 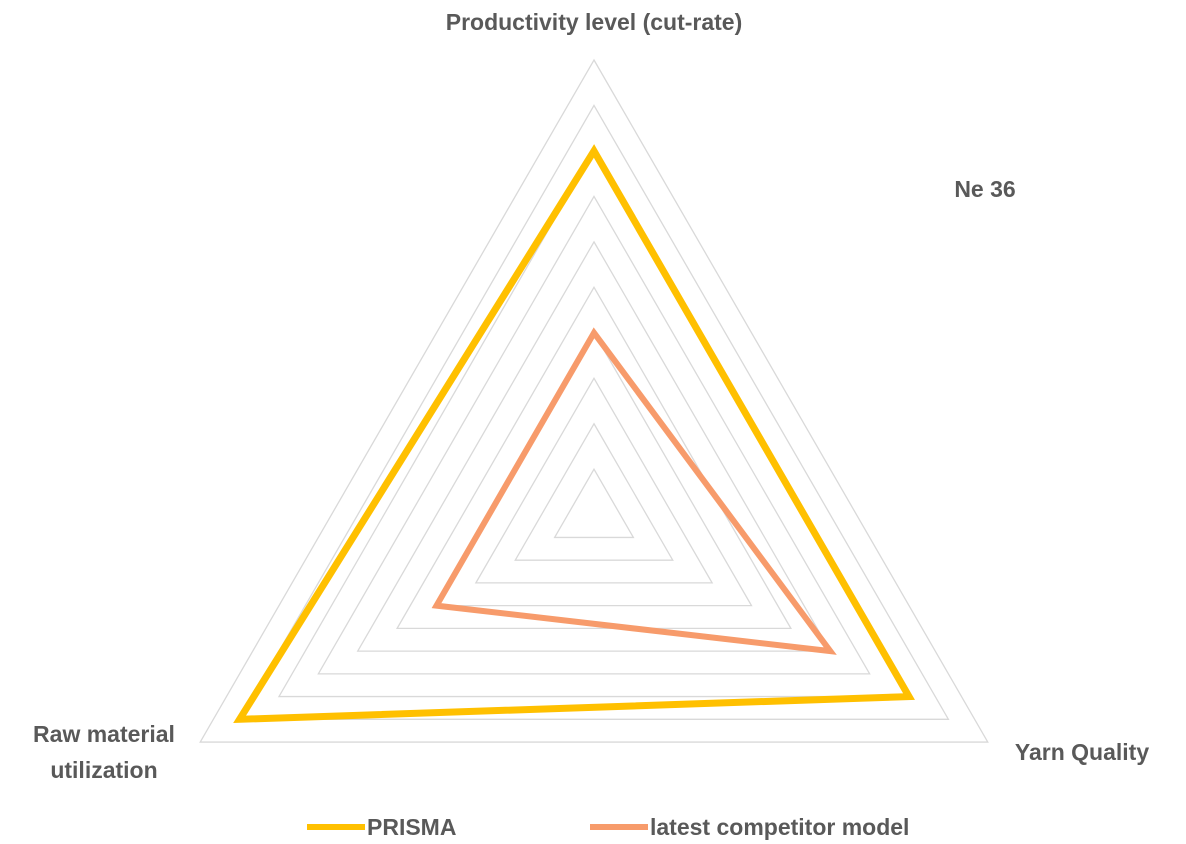 I want to click on legend-label: latest competitor model, so click(x=779, y=827).